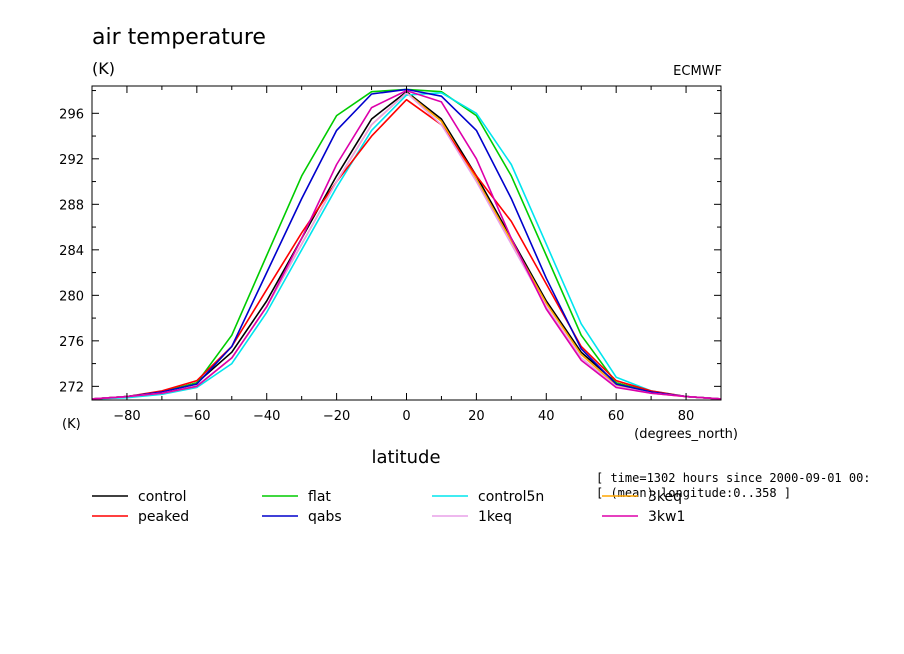  What do you see at coordinates (196, 416) in the screenshot?
I see `x-tick-label: −60` at bounding box center [196, 416].